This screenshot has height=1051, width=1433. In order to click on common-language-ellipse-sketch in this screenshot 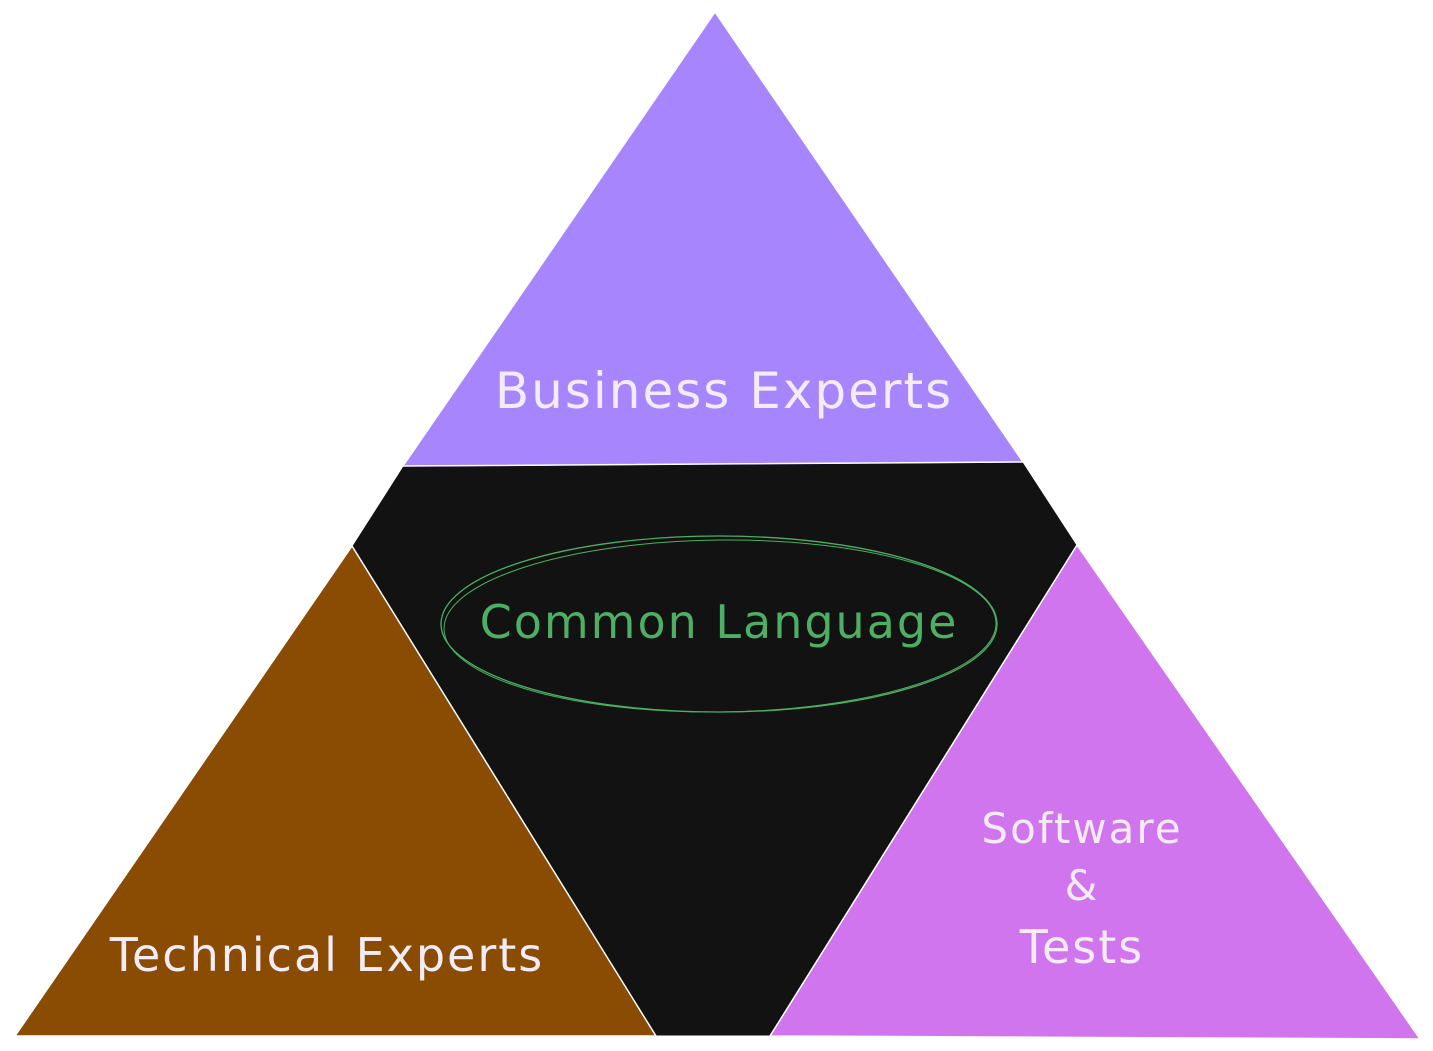, I will do `click(720, 626)`.